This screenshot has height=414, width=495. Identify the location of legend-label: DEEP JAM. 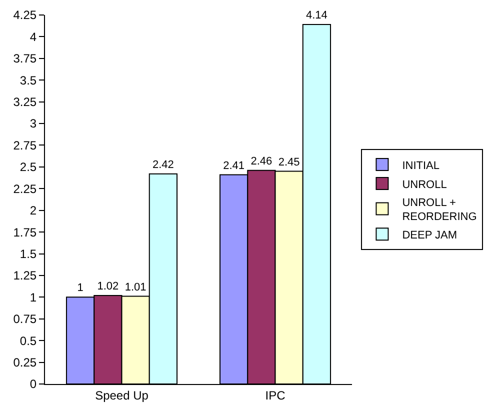
(430, 235).